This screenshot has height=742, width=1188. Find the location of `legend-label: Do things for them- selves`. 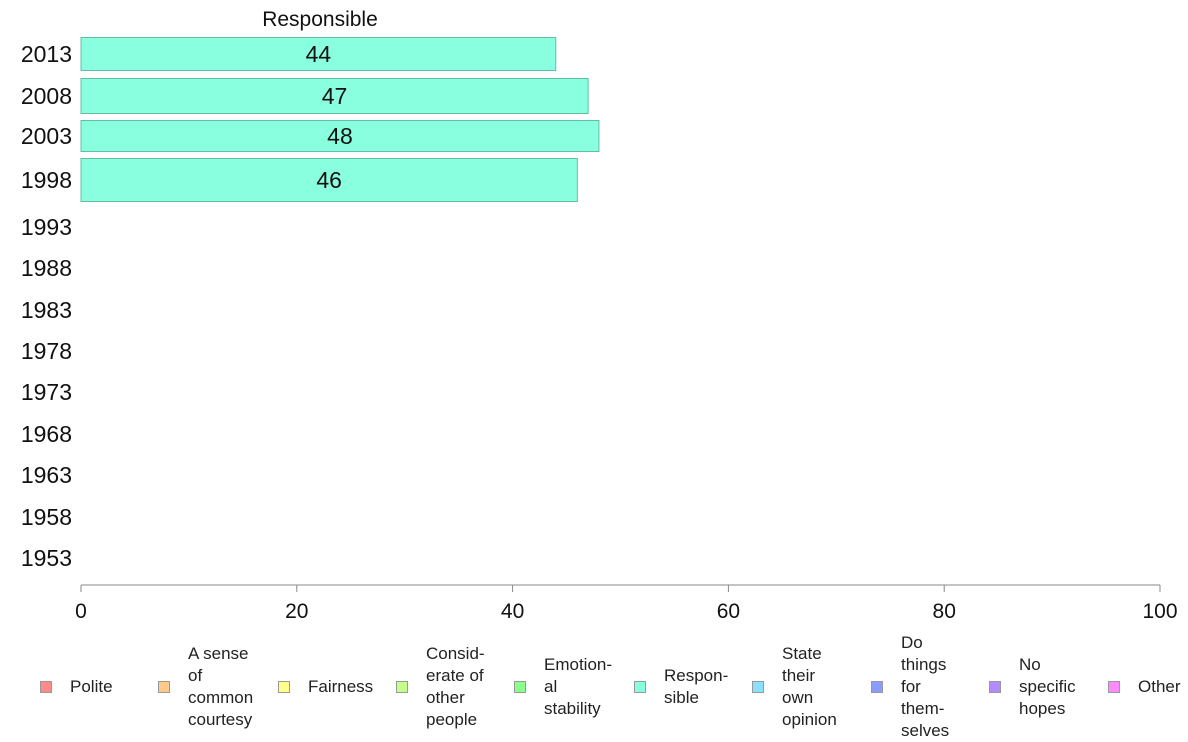

legend-label: Do things for them- selves is located at coordinates (925, 686).